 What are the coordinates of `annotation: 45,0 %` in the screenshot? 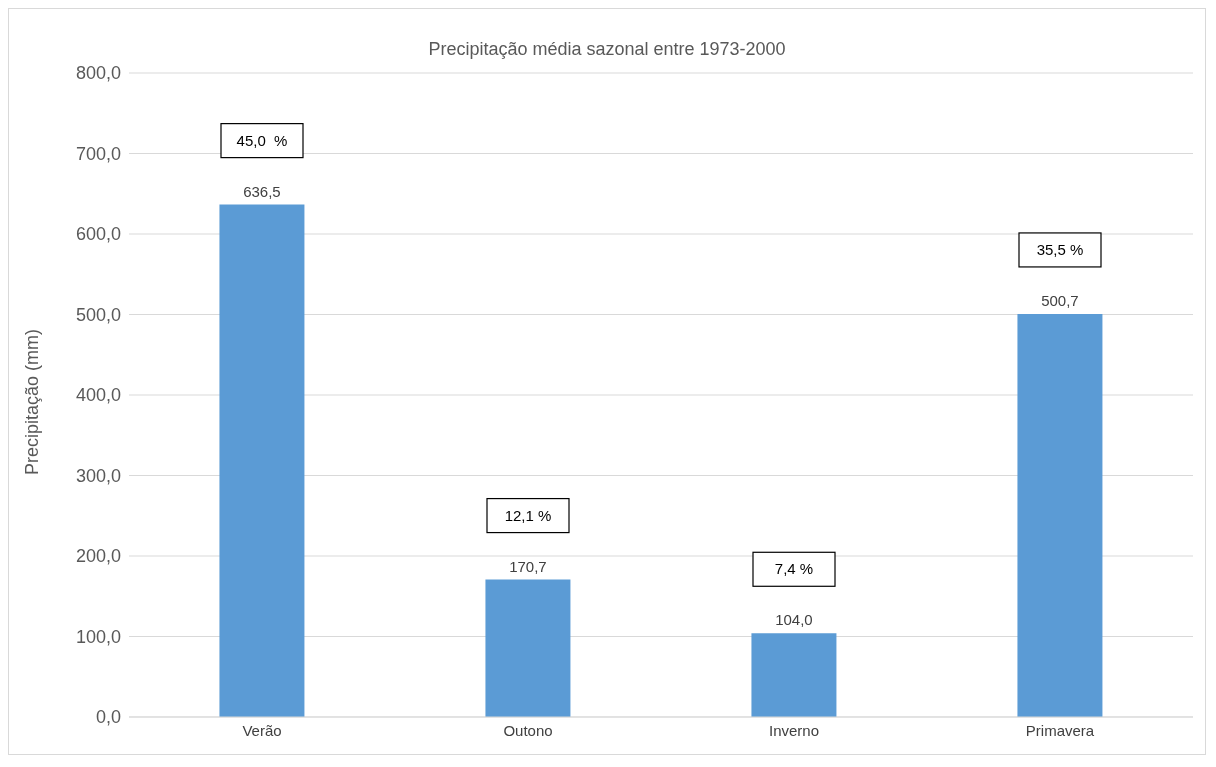 It's located at (262, 140).